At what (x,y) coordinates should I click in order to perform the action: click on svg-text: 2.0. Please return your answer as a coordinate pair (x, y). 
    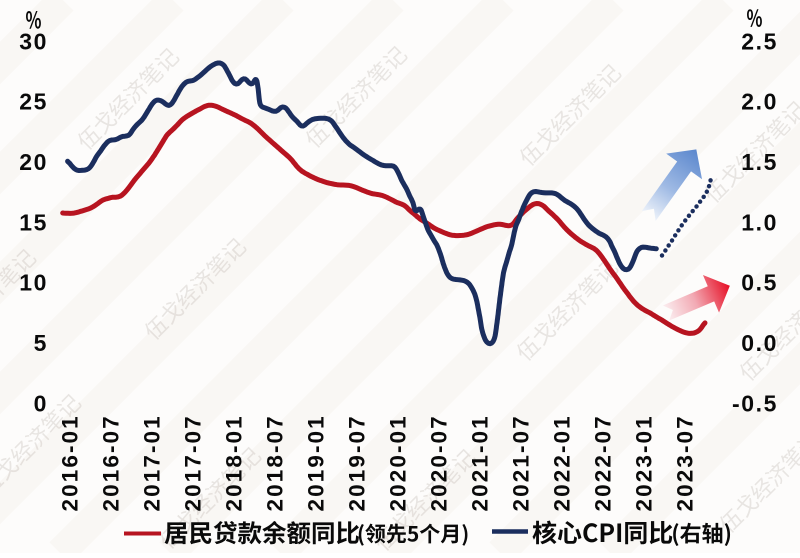
    Looking at the image, I should click on (759, 102).